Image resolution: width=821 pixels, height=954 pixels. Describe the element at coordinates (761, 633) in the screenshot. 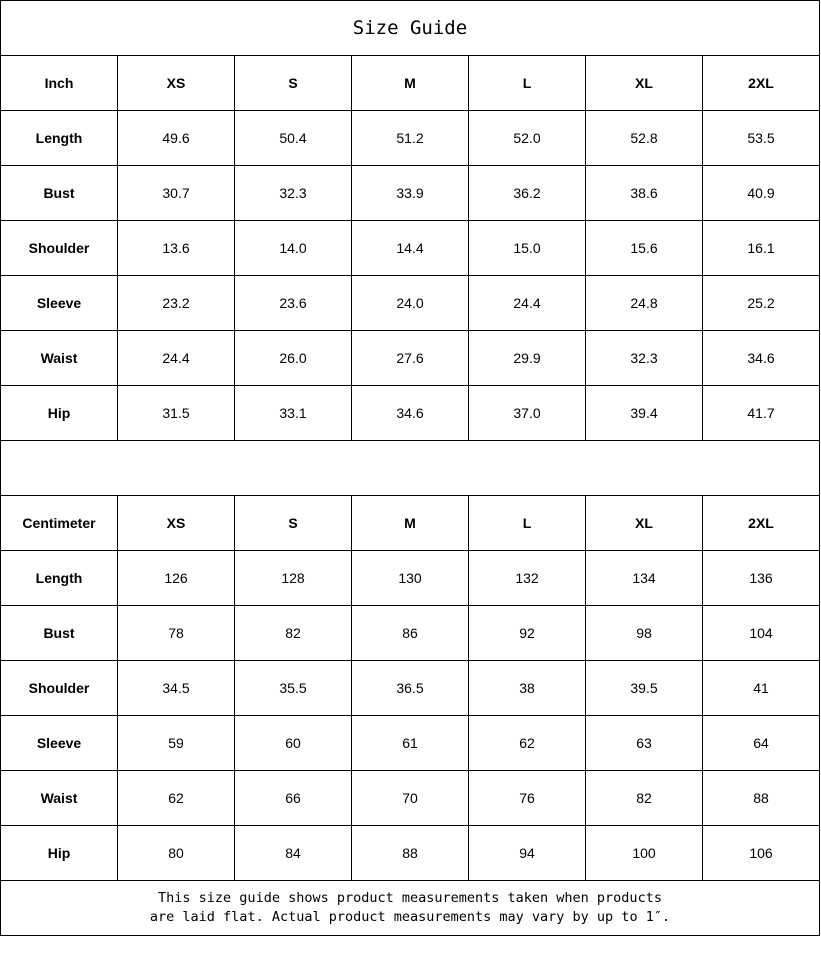

I see `measurement-cell: 104` at that location.